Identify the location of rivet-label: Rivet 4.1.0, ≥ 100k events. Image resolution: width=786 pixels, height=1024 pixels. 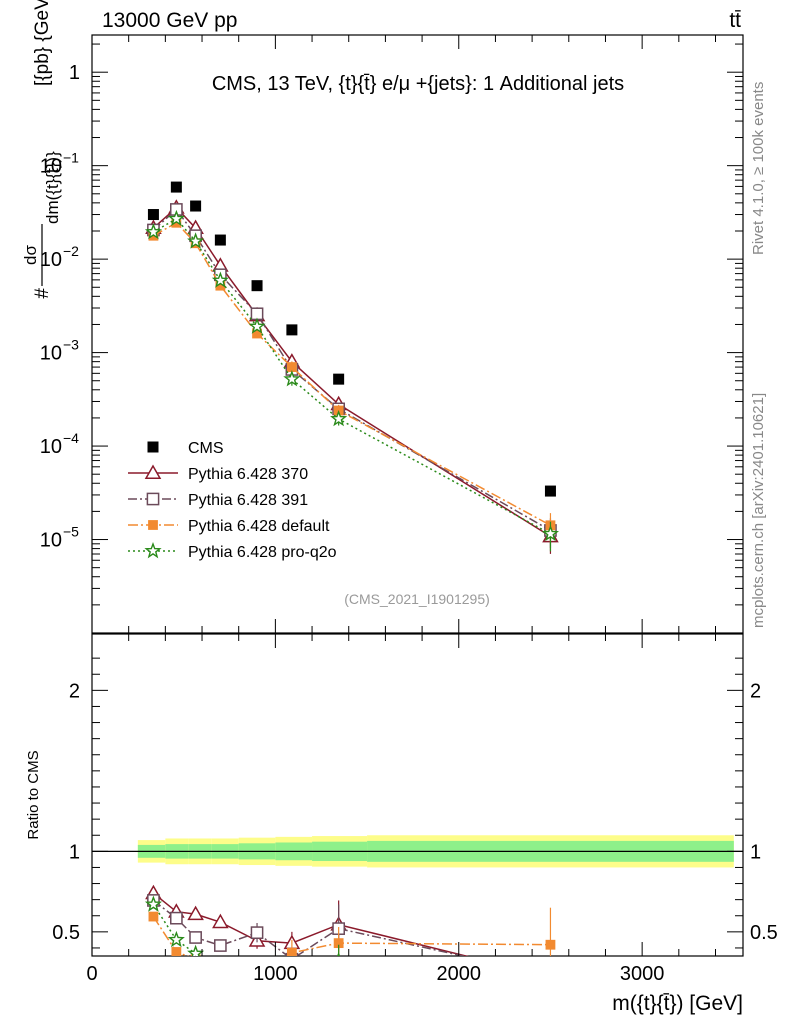
(758, 168).